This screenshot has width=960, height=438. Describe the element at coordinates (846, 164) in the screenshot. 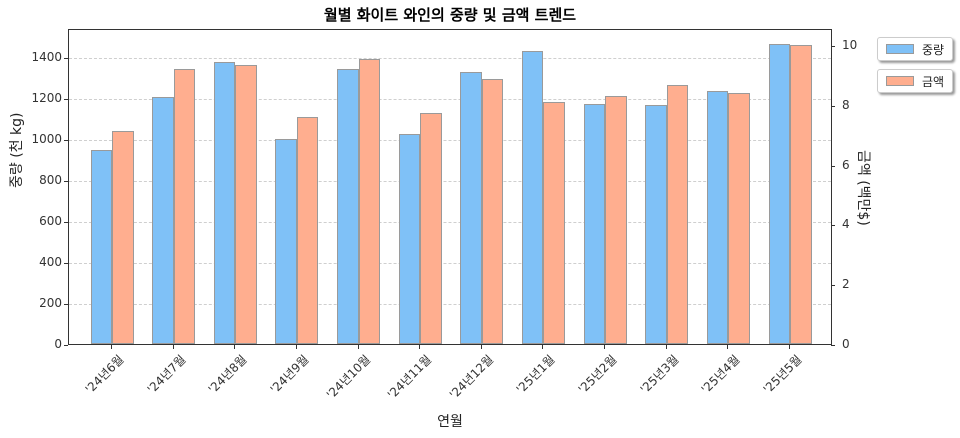

I see `y-tick-right-label: 6` at that location.